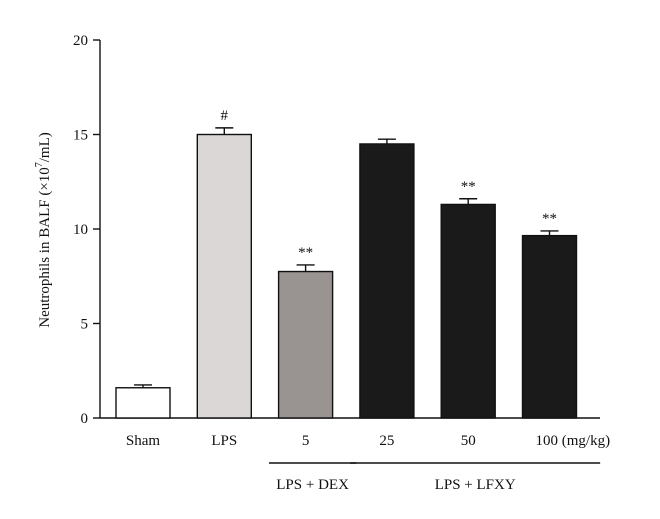 The image size is (660, 519). Describe the element at coordinates (80, 136) in the screenshot. I see `y-tick-label: 15` at that location.